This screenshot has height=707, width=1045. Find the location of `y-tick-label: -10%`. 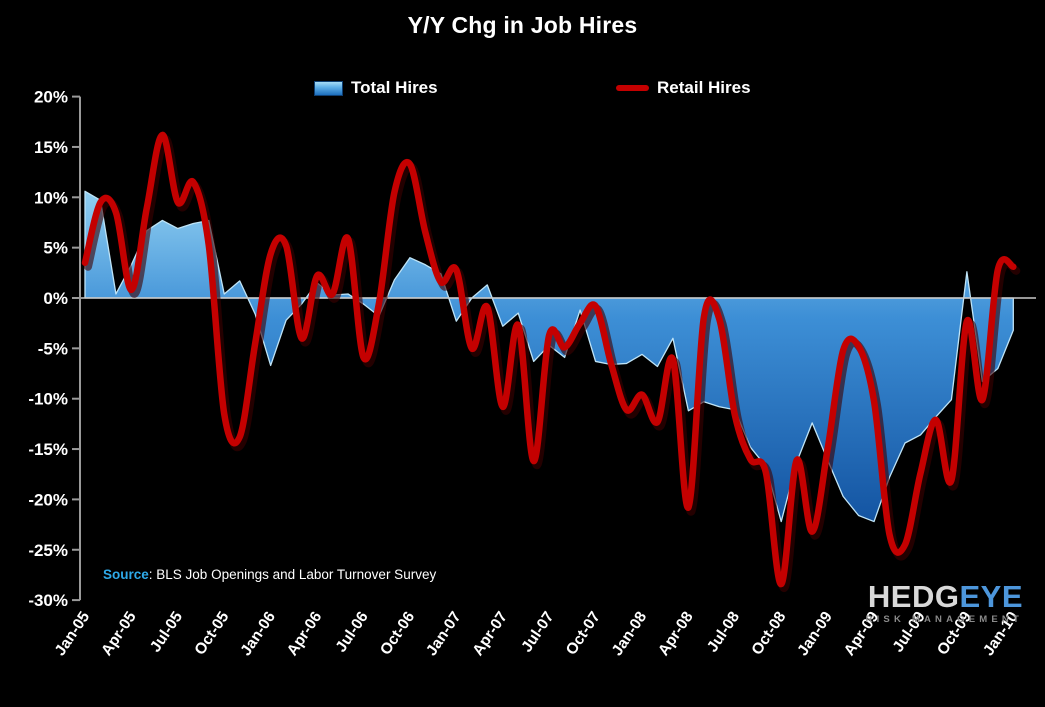

y-tick-label: -10% is located at coordinates (48, 399).